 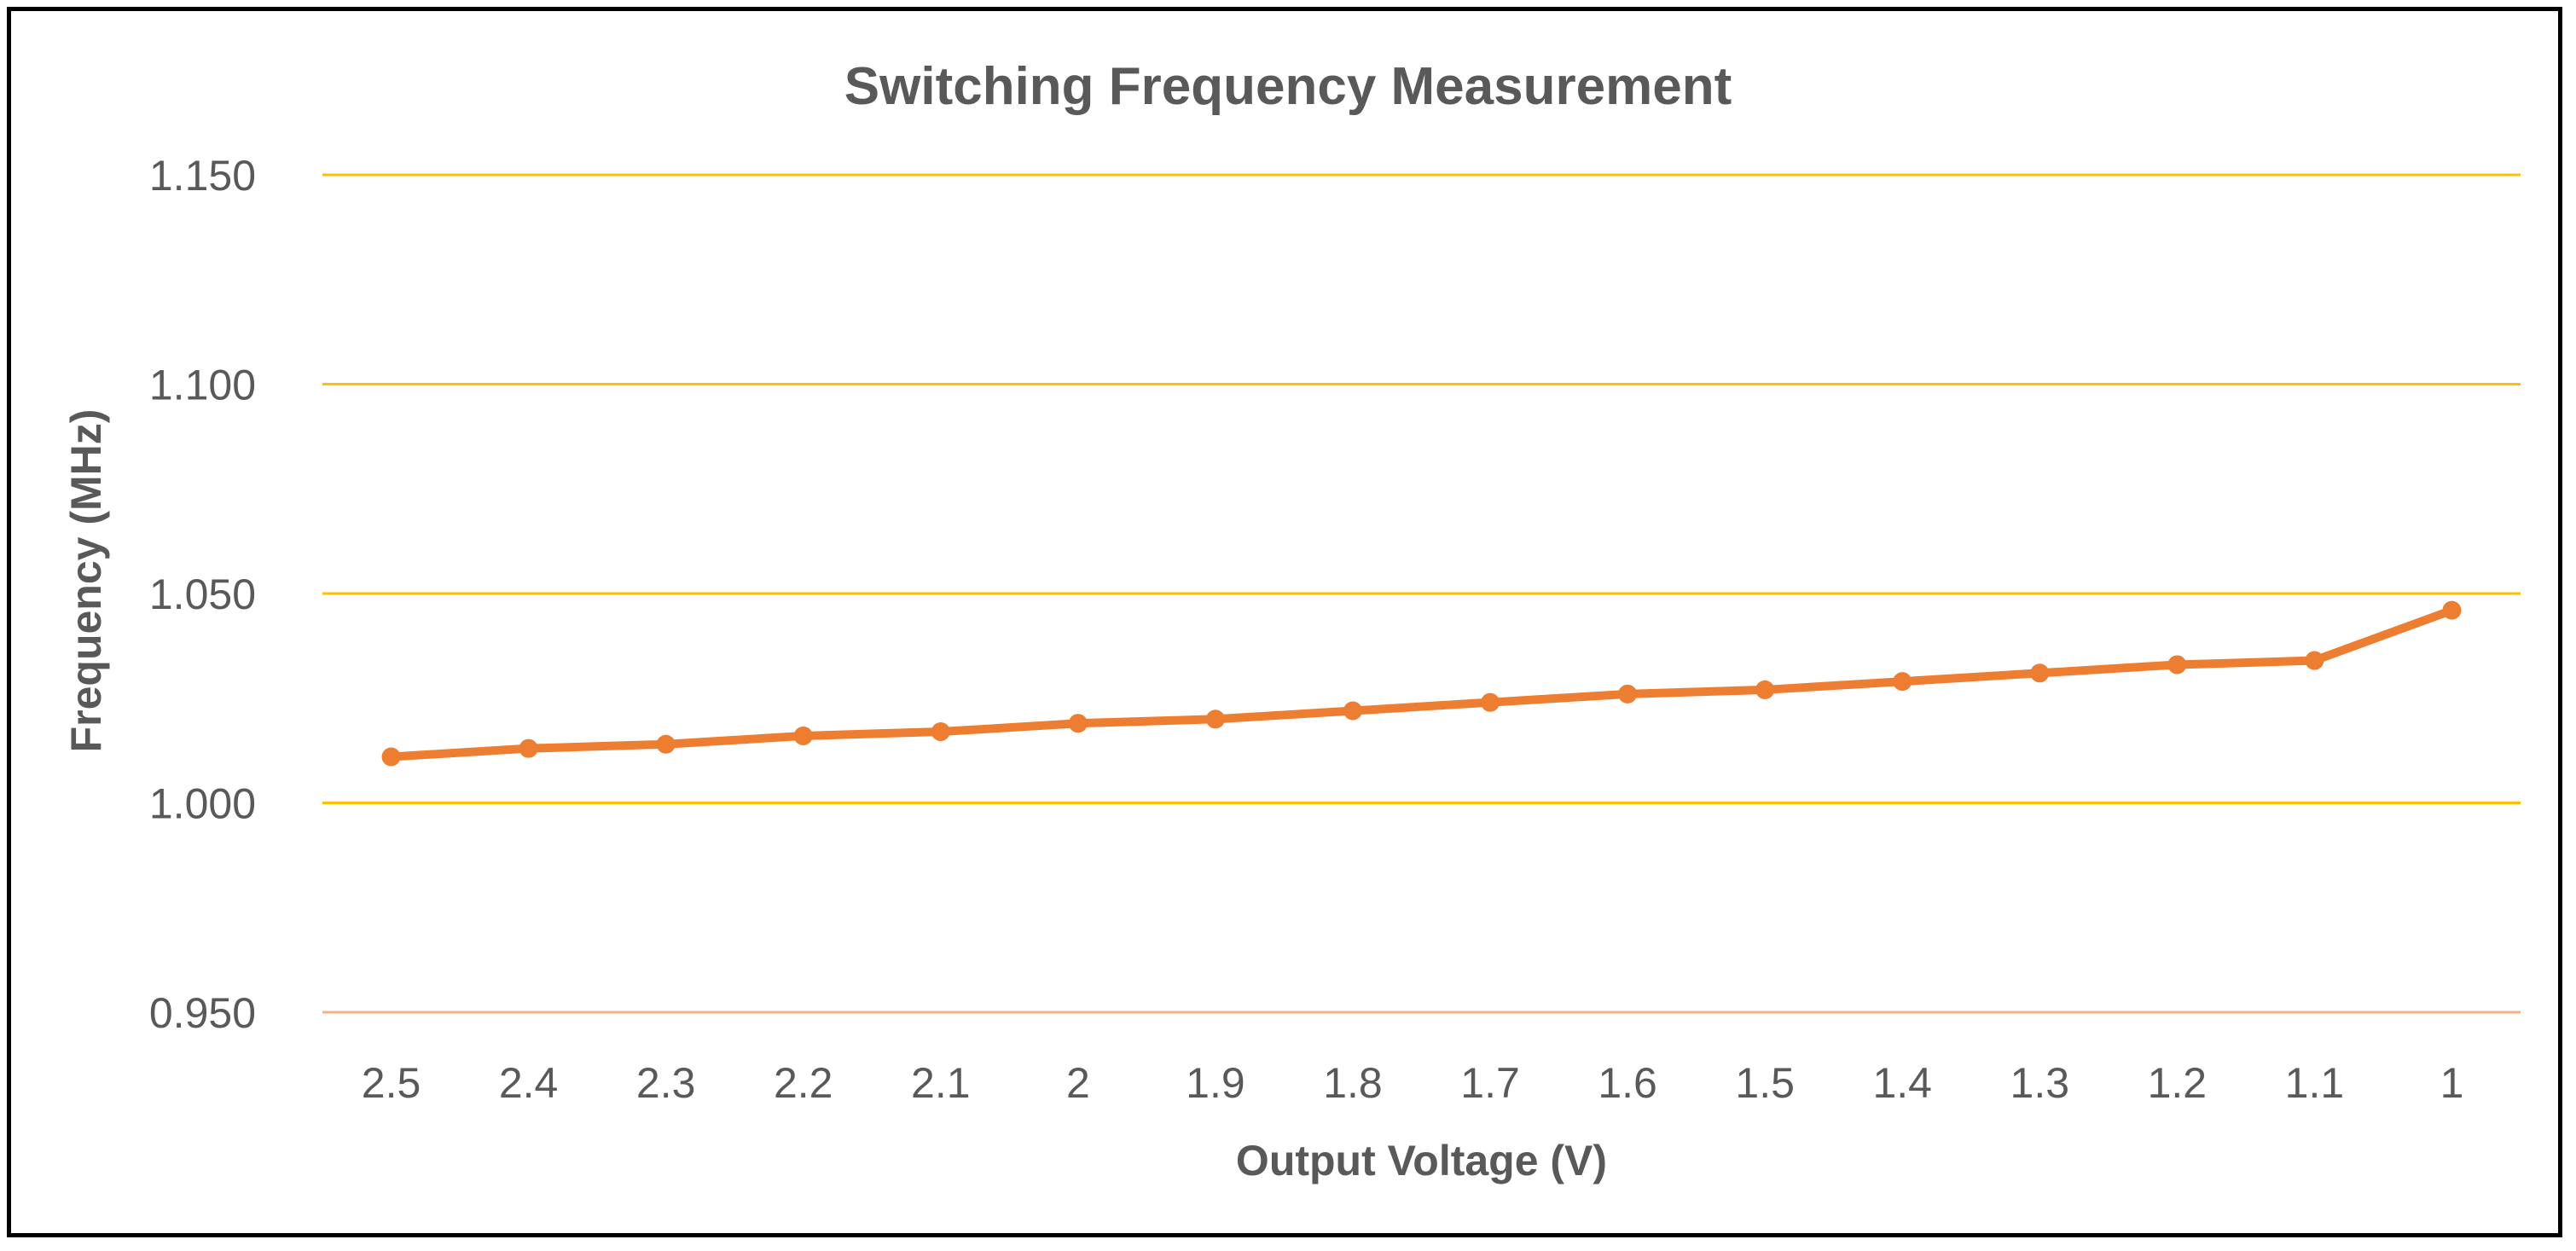 What do you see at coordinates (86, 581) in the screenshot?
I see `y-axis-label: Frequency (MHz)` at bounding box center [86, 581].